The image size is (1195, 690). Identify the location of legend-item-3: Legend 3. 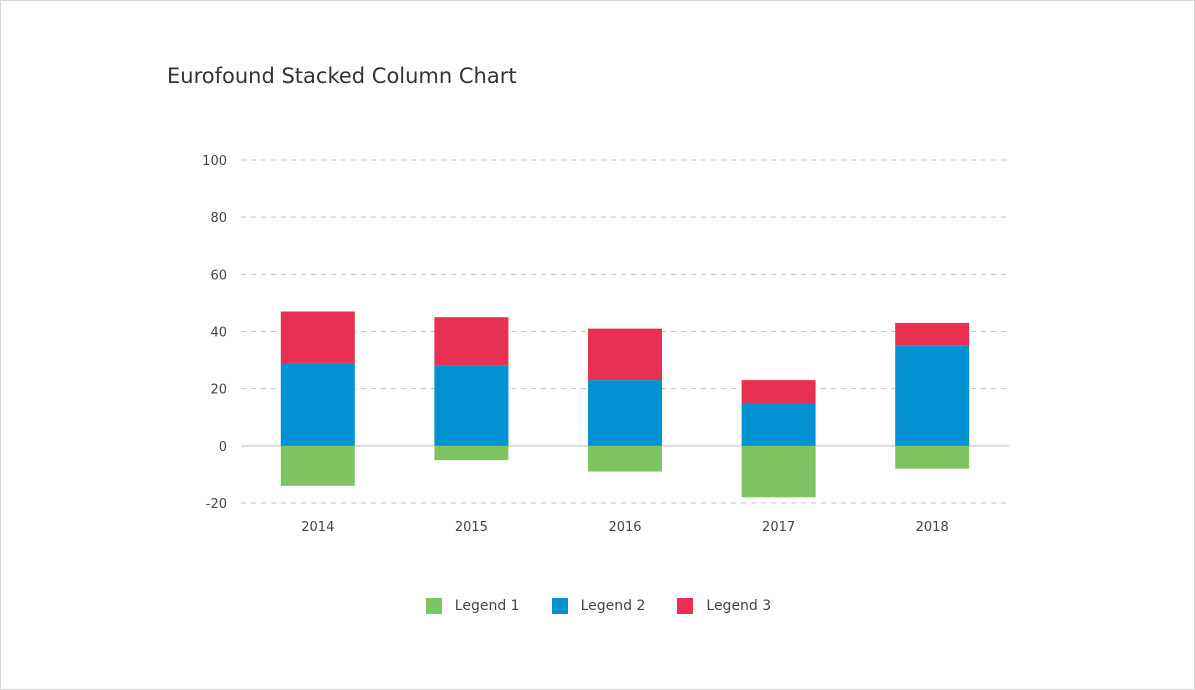
(724, 606).